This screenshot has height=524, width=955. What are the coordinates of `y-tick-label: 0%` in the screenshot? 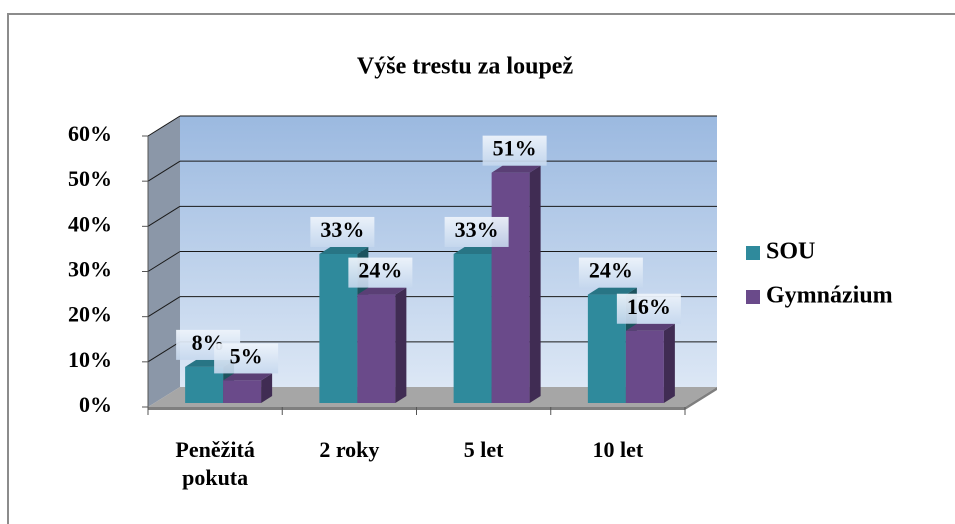 It's located at (95, 404).